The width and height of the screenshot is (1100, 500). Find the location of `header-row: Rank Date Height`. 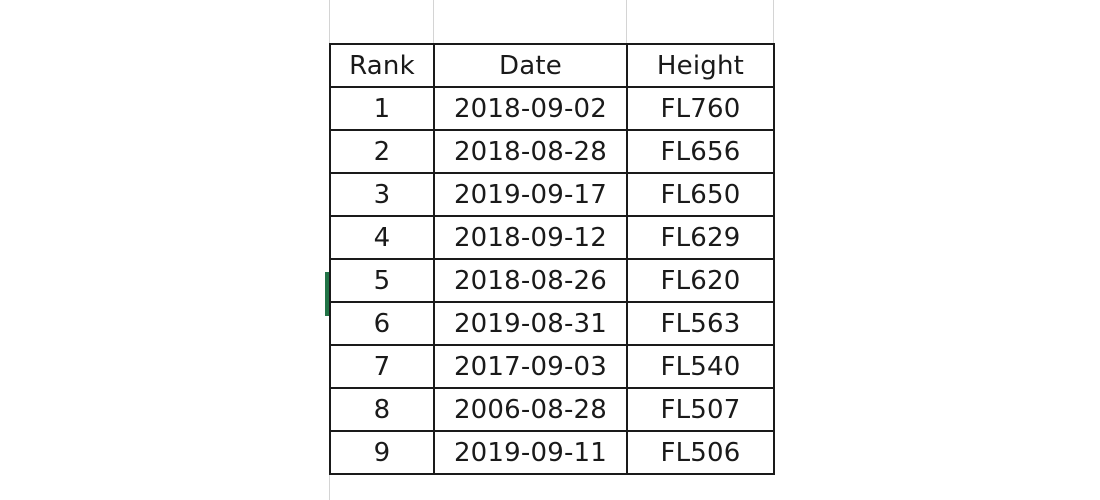

header-row: Rank Date Height is located at coordinates (552, 65).